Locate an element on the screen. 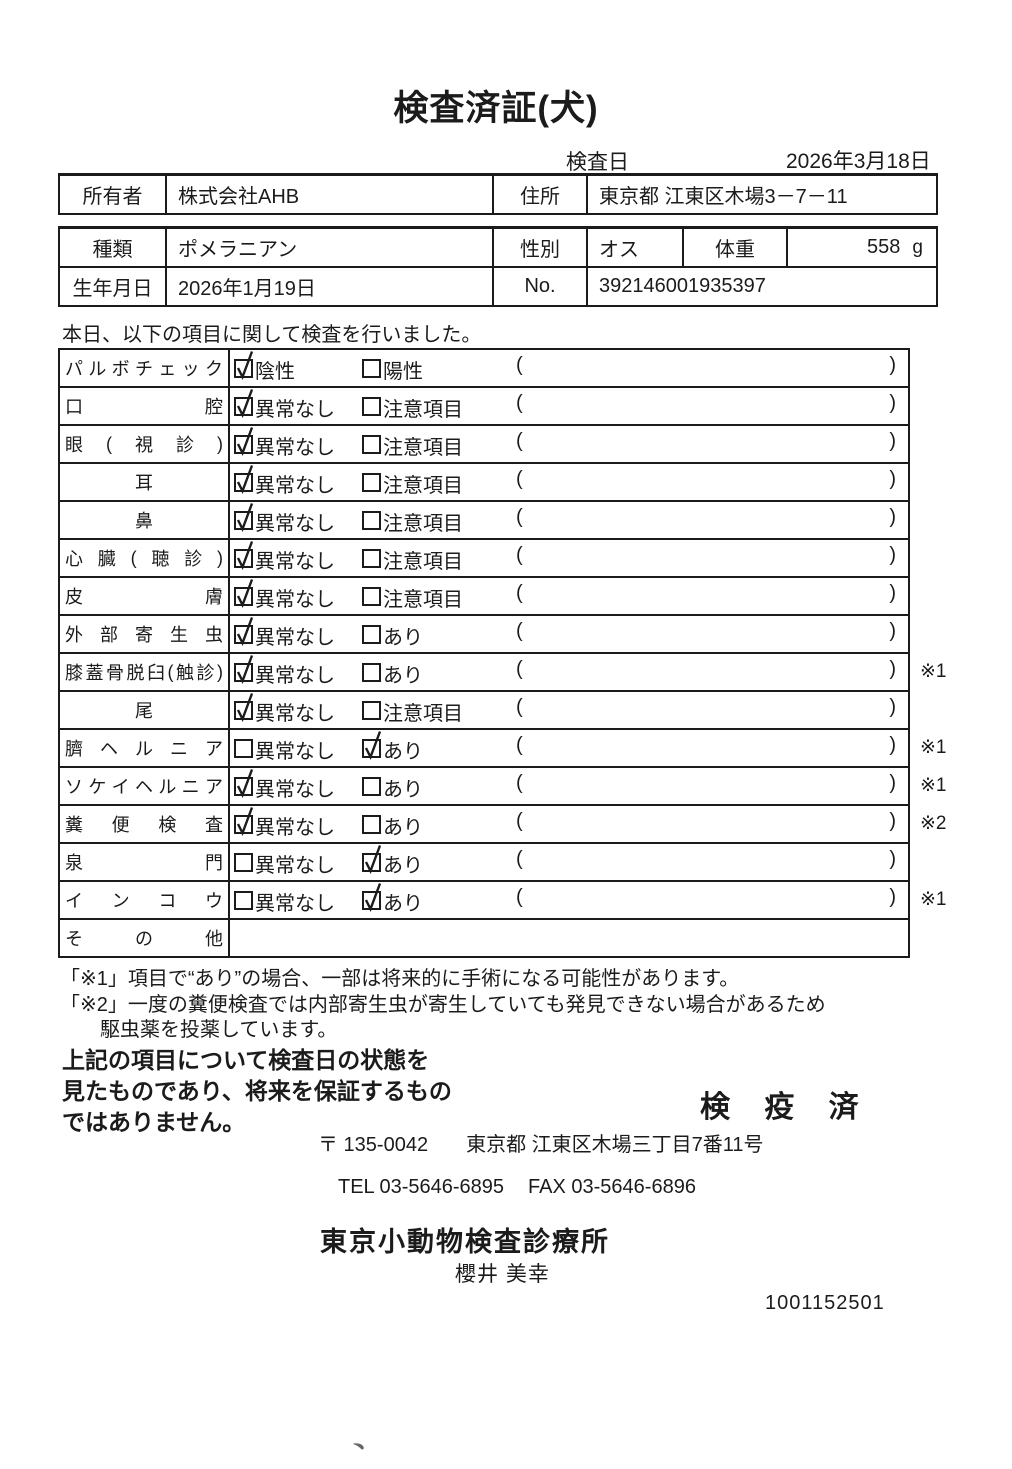  item-char: 蓋 is located at coordinates (94, 673).